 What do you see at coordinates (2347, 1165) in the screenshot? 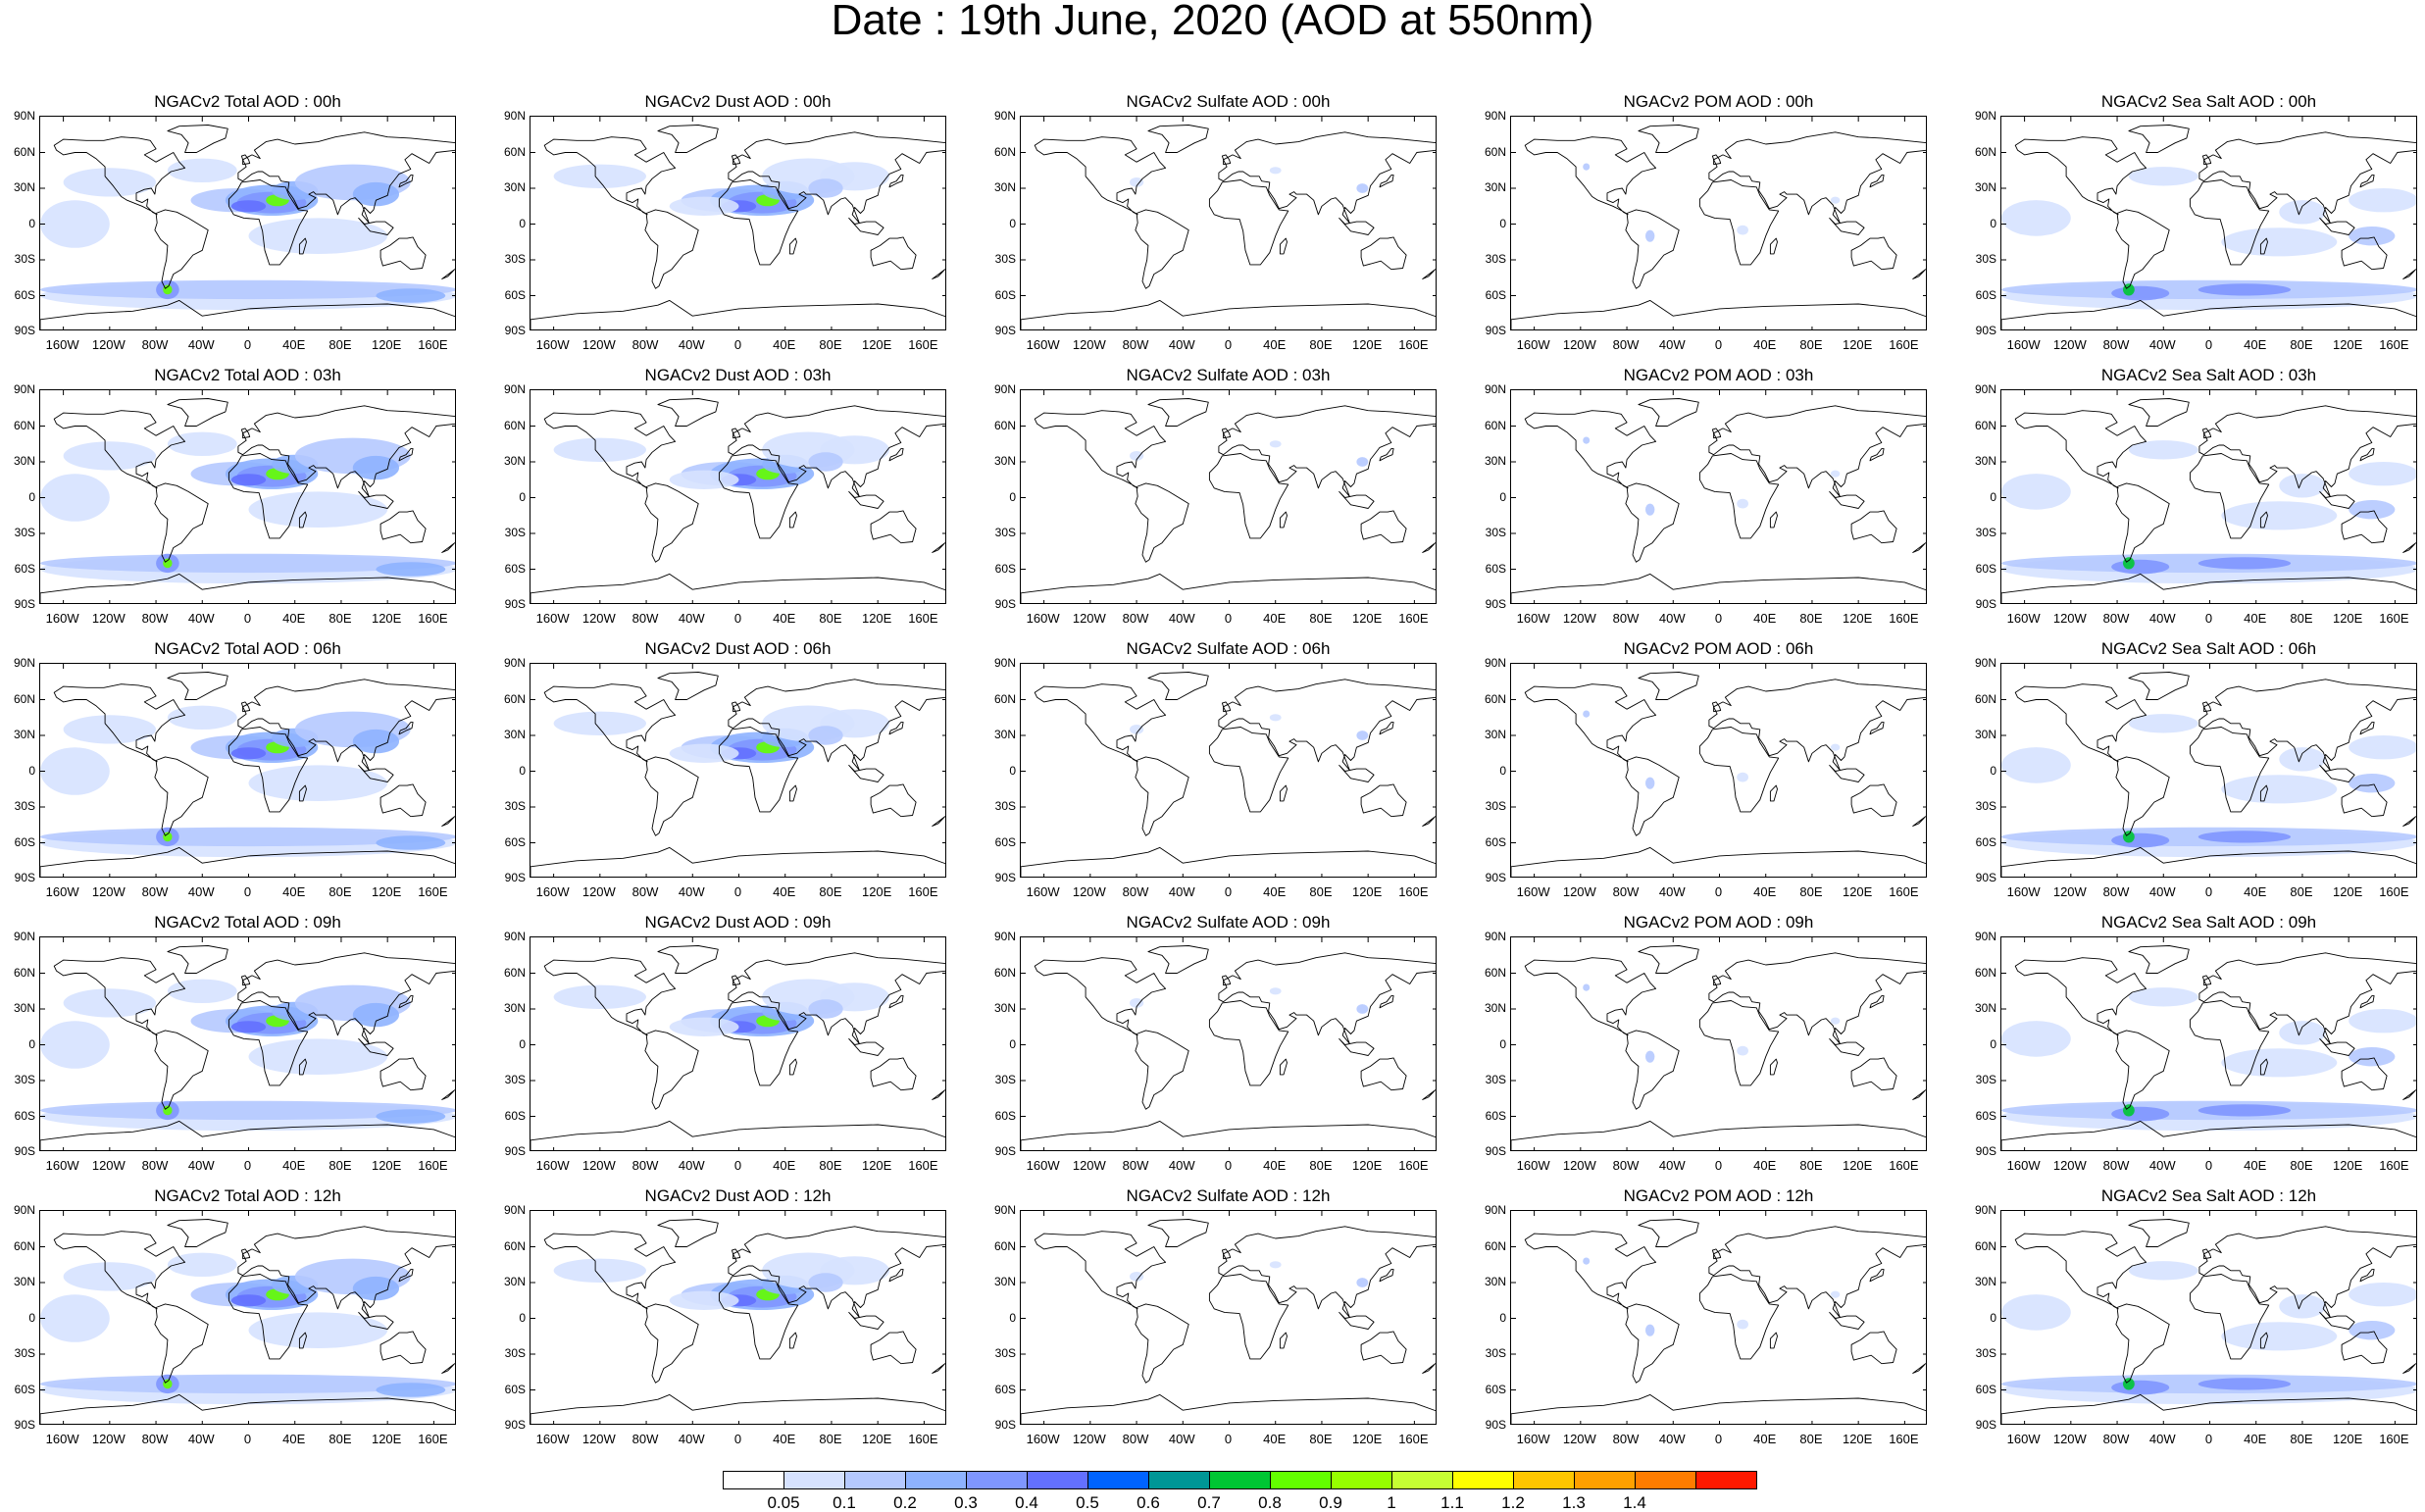
I see `lon-tick-label: 120E` at bounding box center [2347, 1165].